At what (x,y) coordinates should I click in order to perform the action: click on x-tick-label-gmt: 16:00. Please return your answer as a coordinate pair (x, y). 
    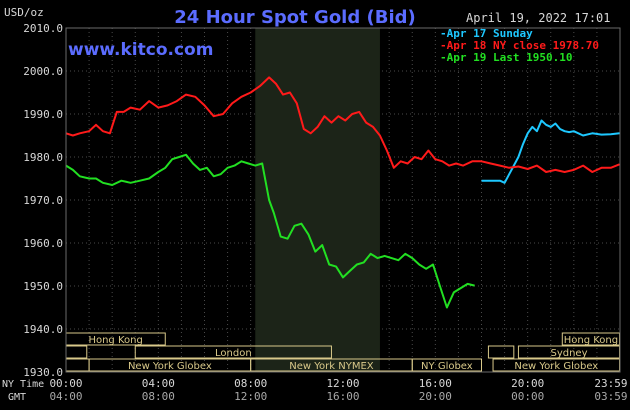
    Looking at the image, I should click on (342, 396).